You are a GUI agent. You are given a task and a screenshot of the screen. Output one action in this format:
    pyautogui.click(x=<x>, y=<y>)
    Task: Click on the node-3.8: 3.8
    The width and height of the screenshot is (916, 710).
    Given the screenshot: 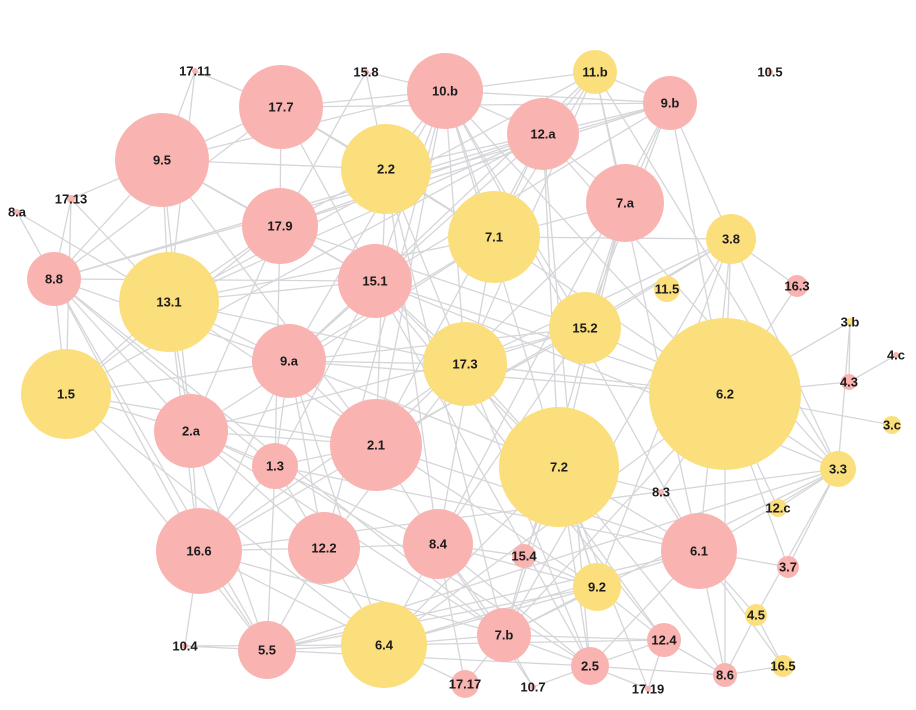 What is the action you would take?
    pyautogui.click(x=731, y=239)
    